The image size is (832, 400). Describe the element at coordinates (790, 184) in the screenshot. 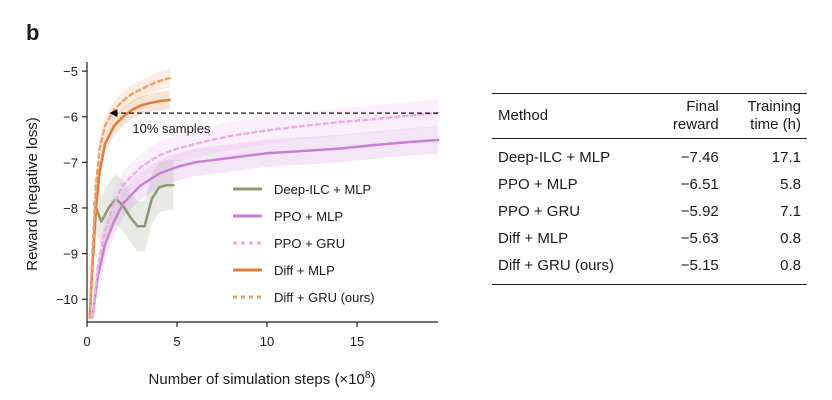

I see `time-cell: 5.8` at that location.